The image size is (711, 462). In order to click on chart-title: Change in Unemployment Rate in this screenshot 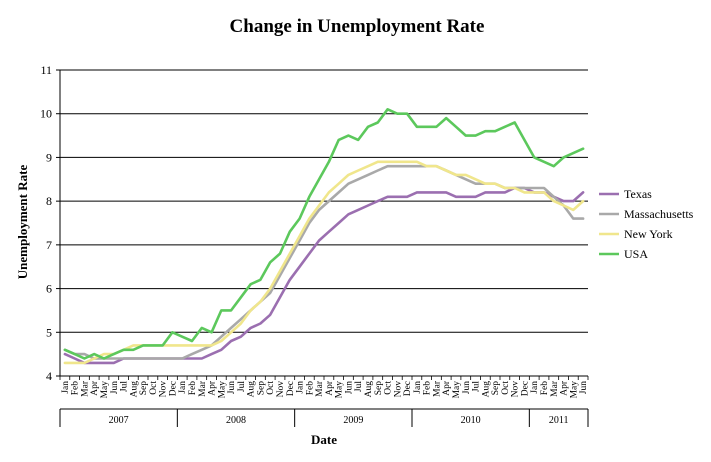, I will do `click(357, 26)`.